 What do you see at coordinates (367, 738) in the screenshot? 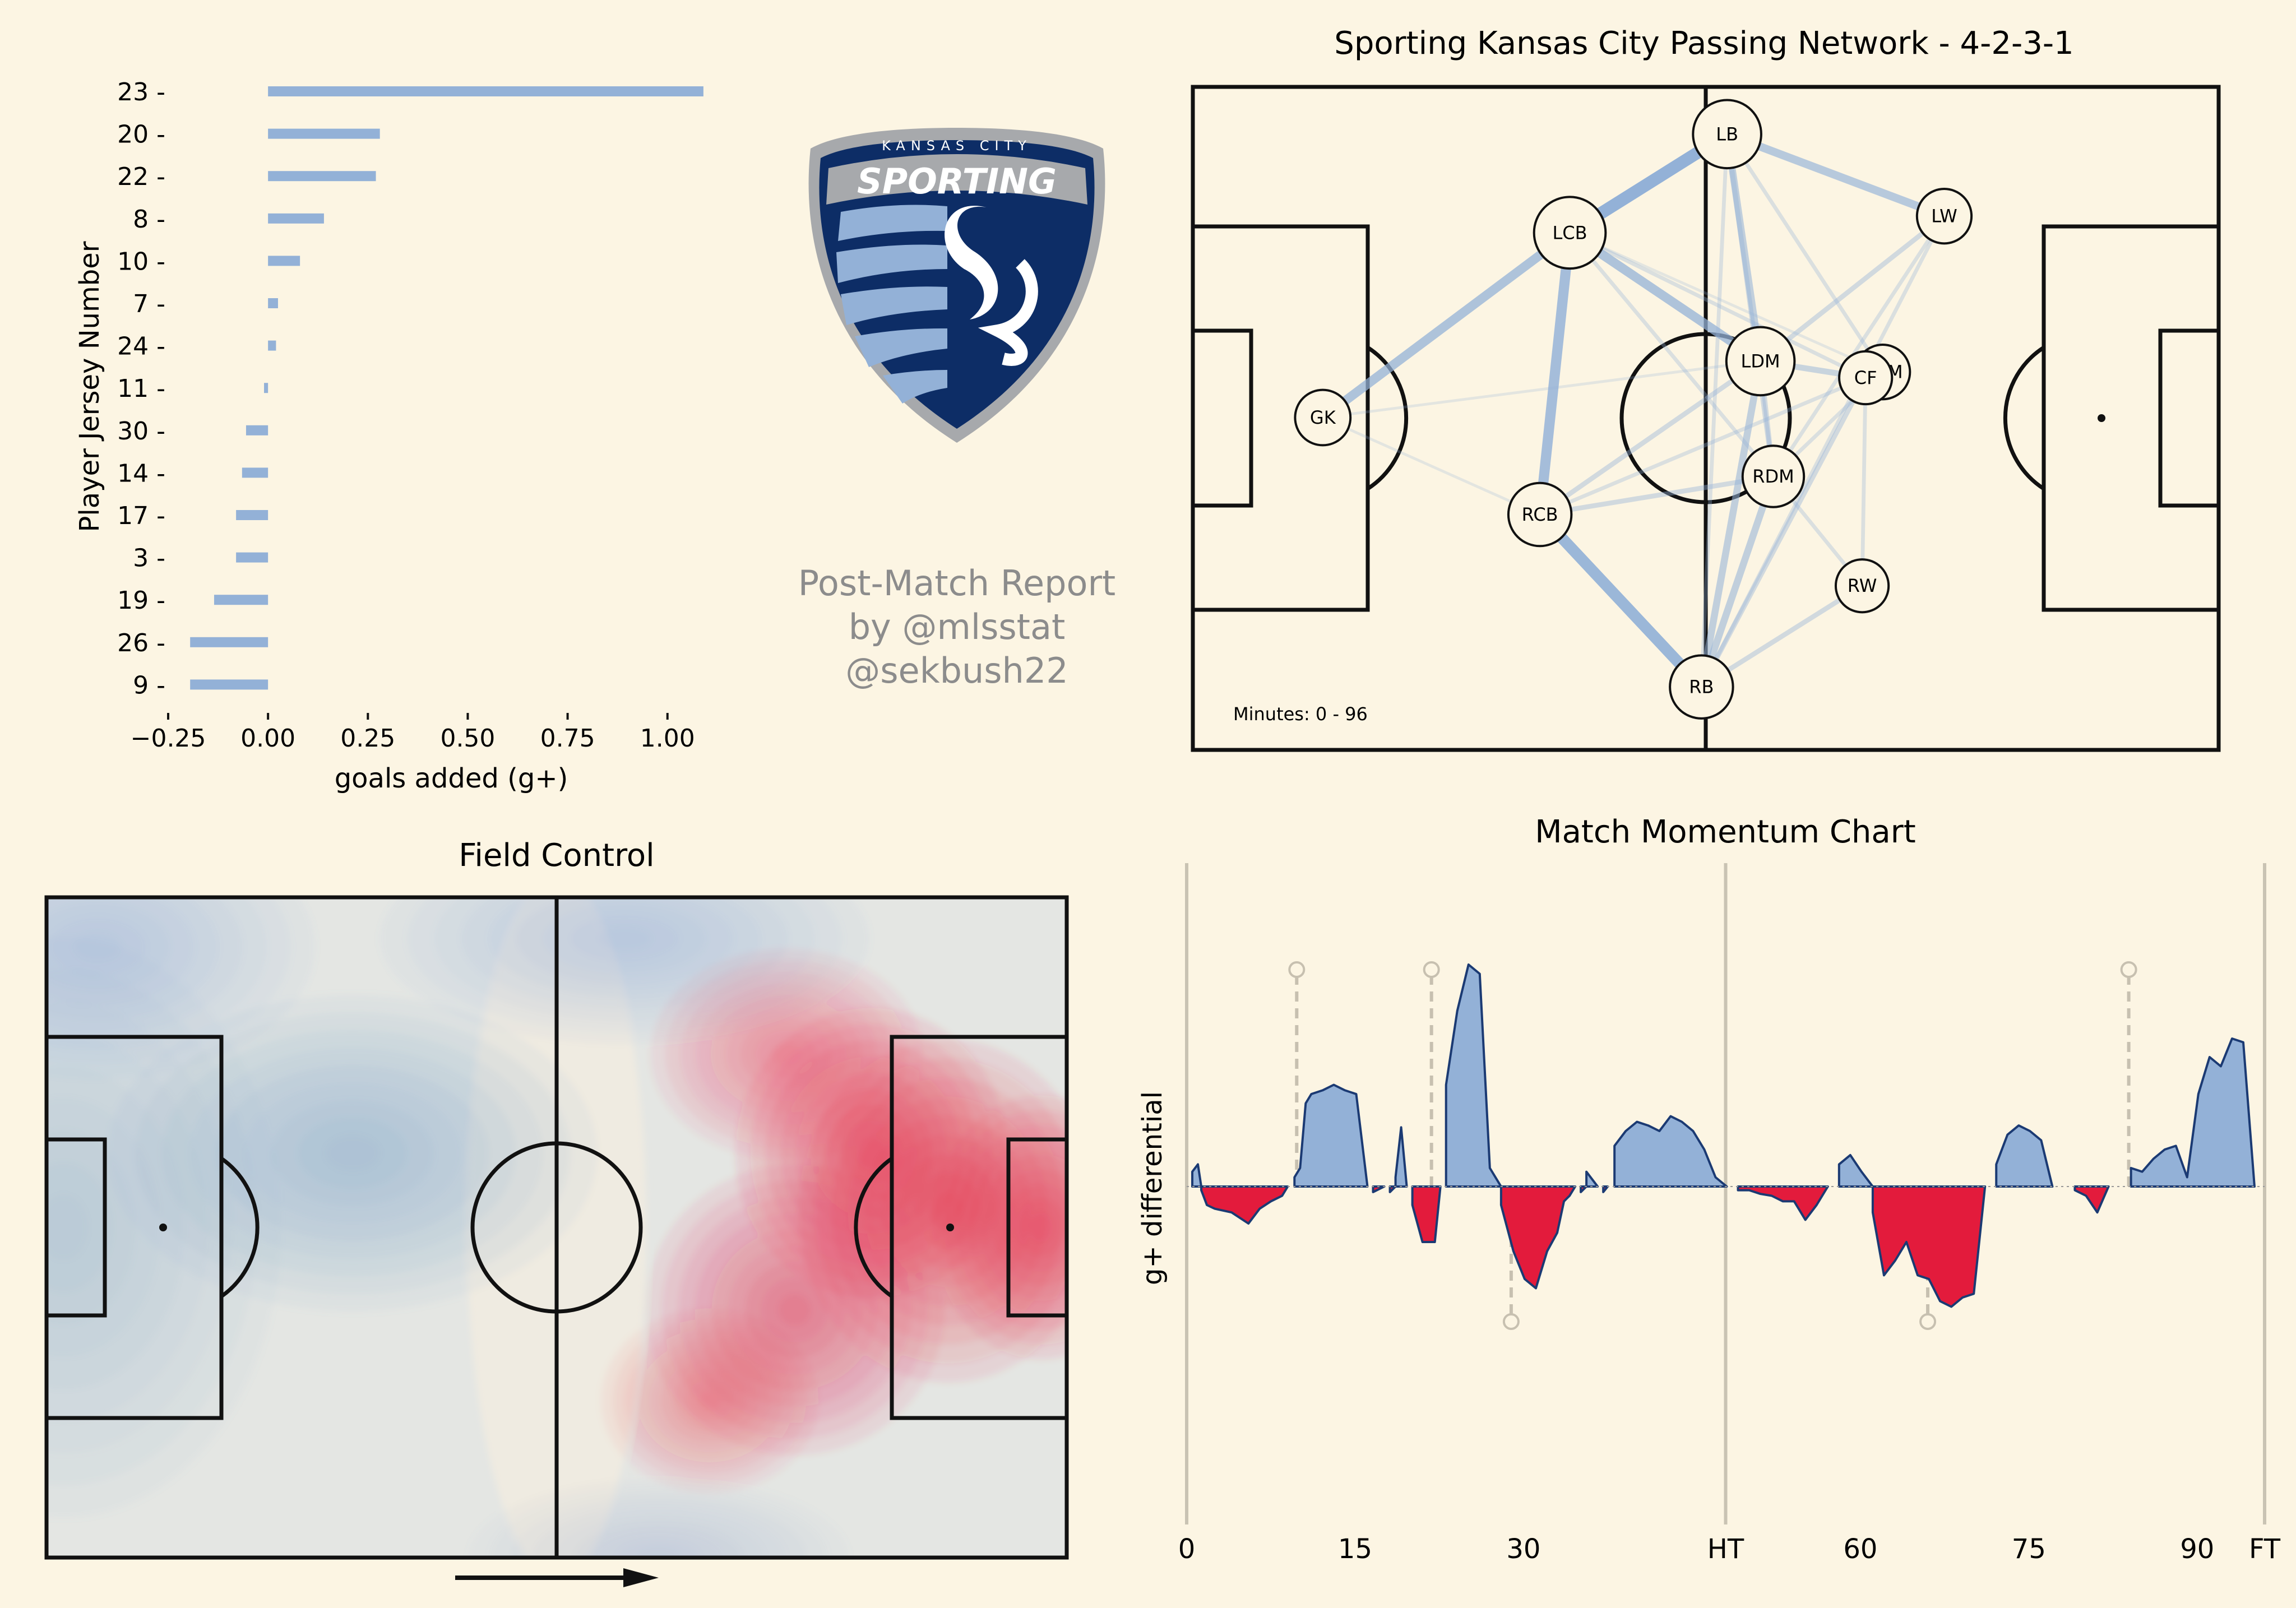
I see `bar-x-tick-label: 0.25` at bounding box center [367, 738].